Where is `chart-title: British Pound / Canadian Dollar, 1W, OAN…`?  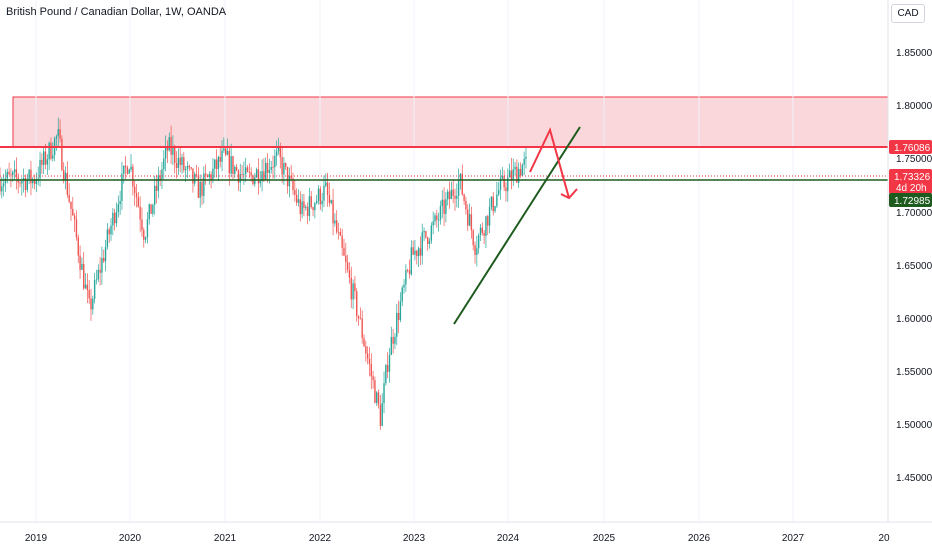 chart-title: British Pound / Canadian Dollar, 1W, OAN… is located at coordinates (116, 12).